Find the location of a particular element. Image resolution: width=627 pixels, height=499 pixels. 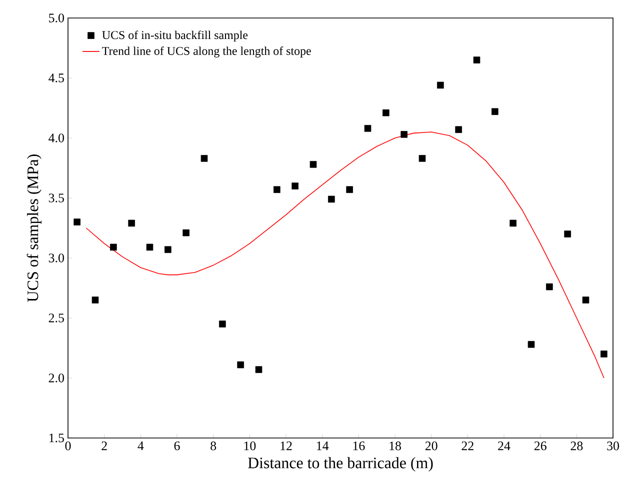

y-tick-label: 4.5 is located at coordinates (56, 78).